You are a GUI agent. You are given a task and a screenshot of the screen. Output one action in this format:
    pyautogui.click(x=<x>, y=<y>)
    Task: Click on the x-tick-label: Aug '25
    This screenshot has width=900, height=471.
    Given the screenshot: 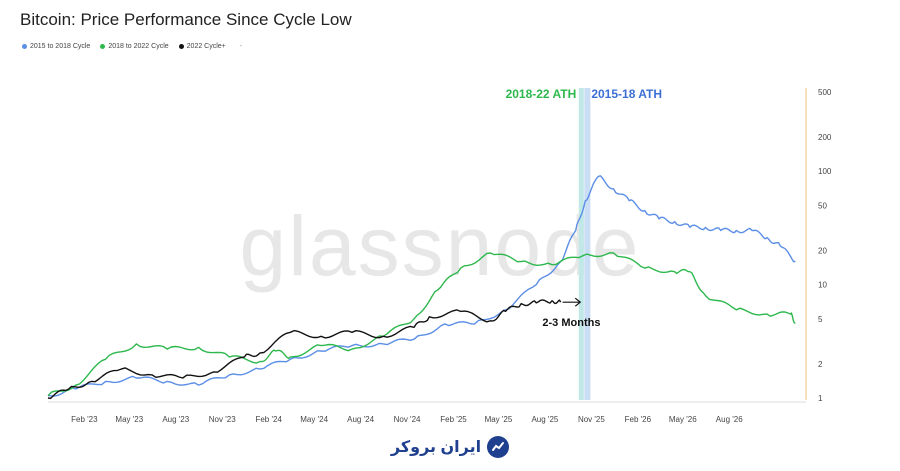 What is the action you would take?
    pyautogui.click(x=544, y=419)
    